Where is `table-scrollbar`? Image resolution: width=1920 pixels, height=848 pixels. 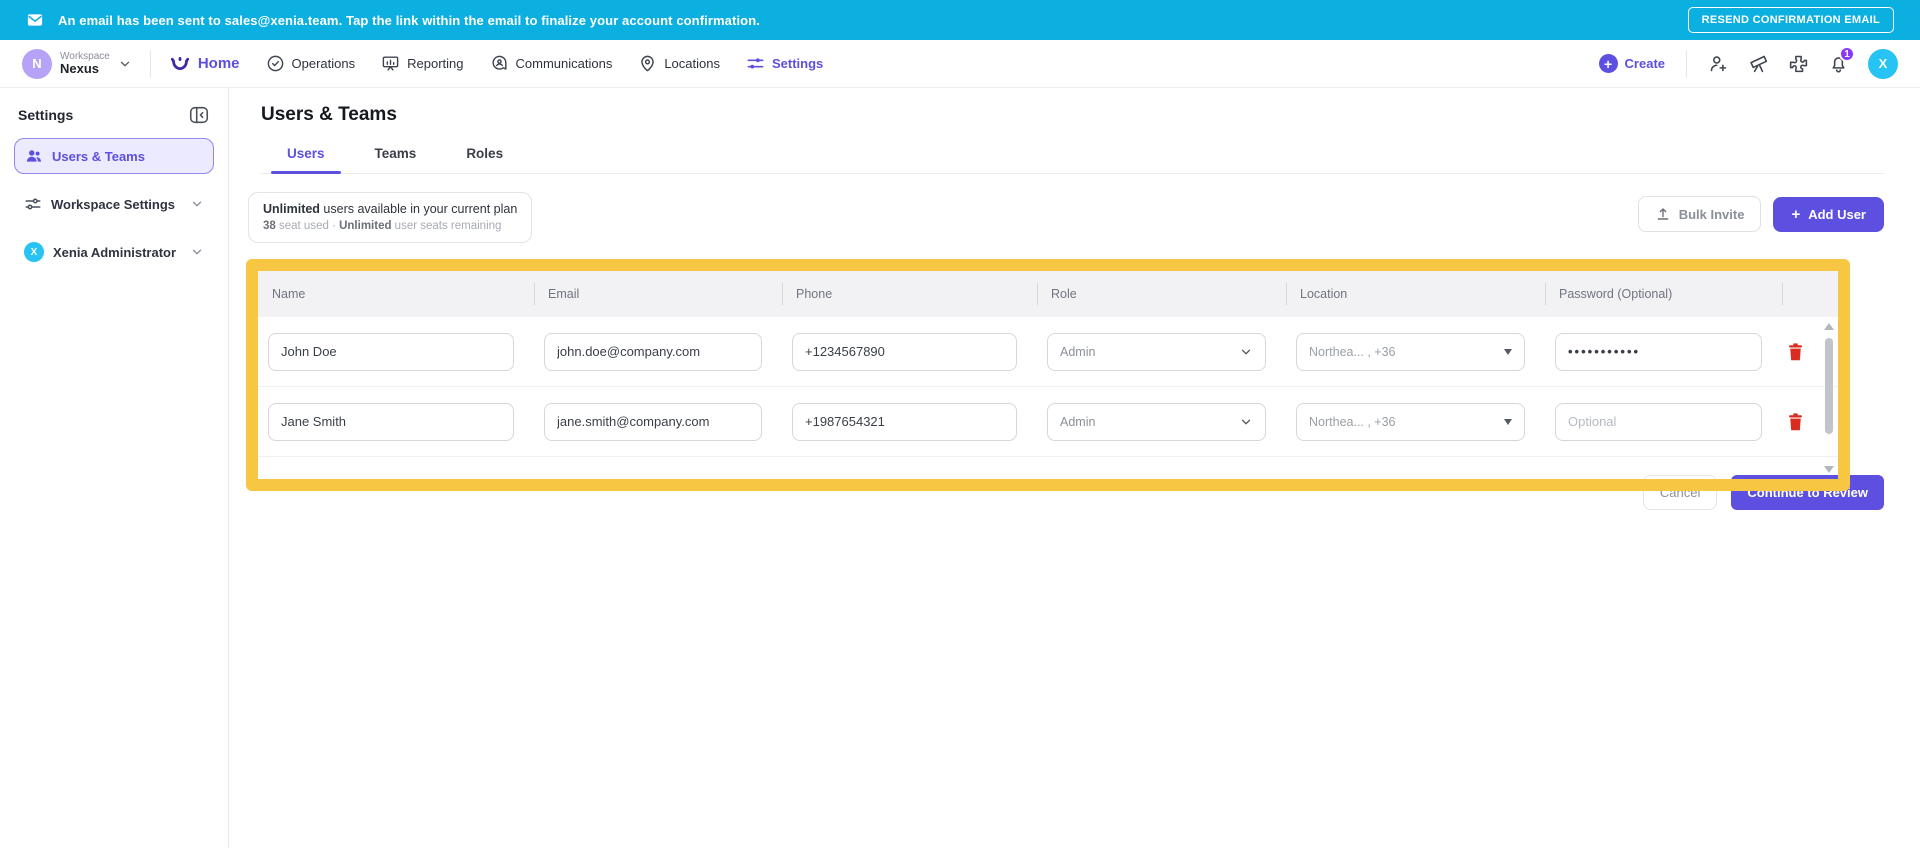 table-scrollbar is located at coordinates (1829, 398).